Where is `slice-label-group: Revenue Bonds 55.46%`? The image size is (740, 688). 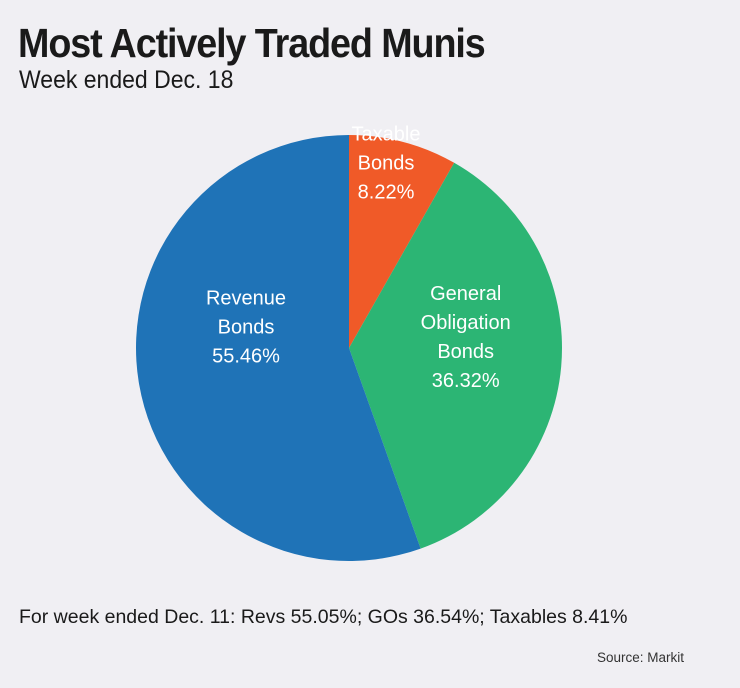 slice-label-group: Revenue Bonds 55.46% is located at coordinates (246, 327).